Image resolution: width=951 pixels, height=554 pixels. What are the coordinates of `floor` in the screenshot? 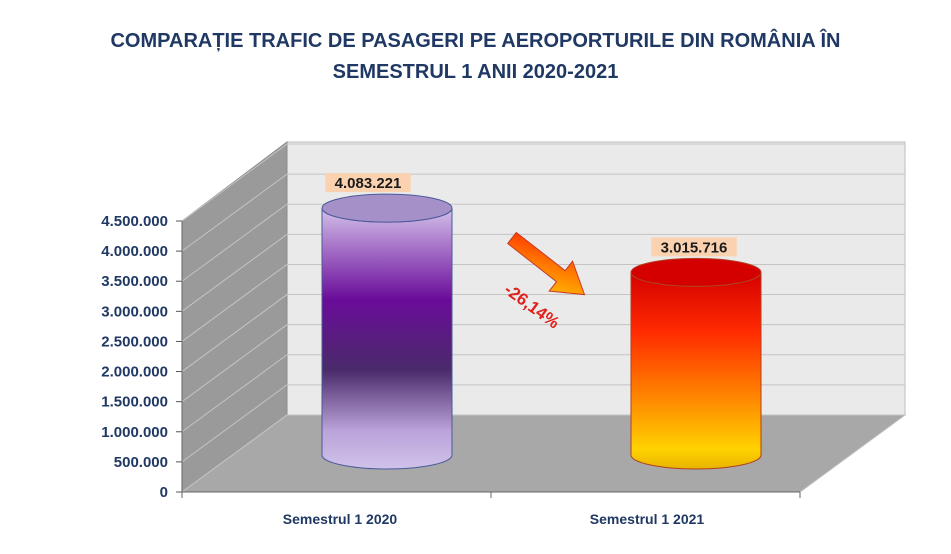 It's located at (543, 453).